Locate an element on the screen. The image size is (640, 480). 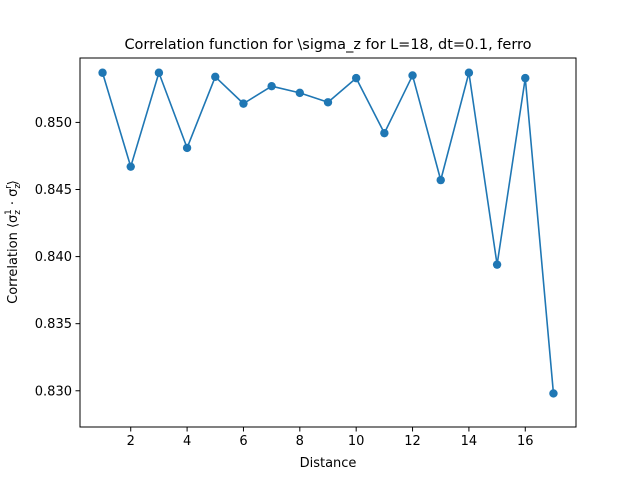
y-label-prefix: Correlation ⟨σ is located at coordinates (13, 259).